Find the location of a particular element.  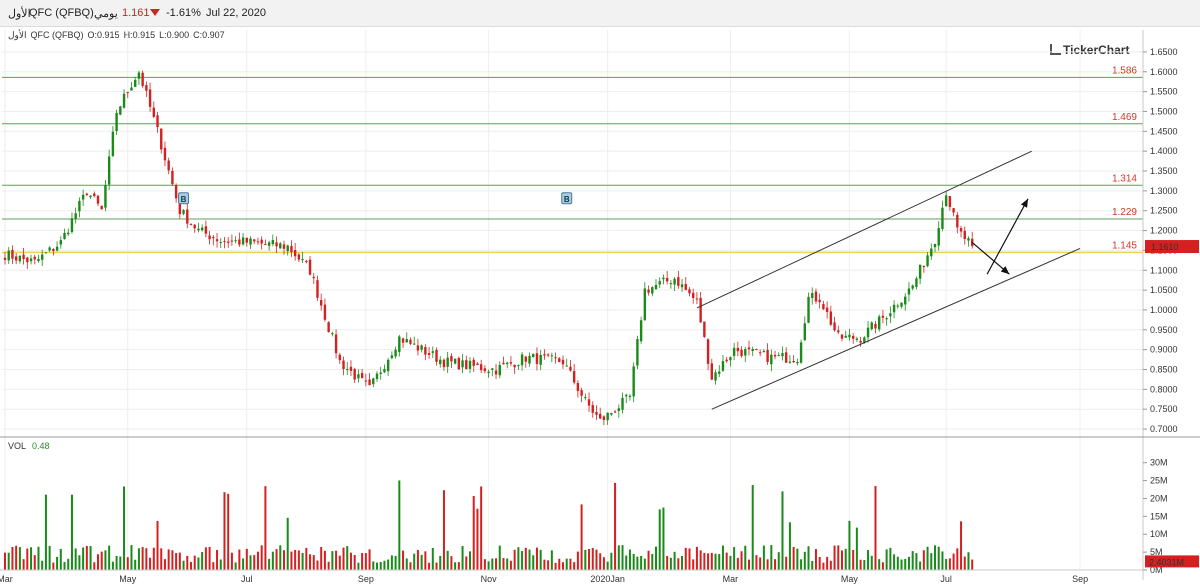

y-tick-label: 1.1000 is located at coordinates (1164, 270).